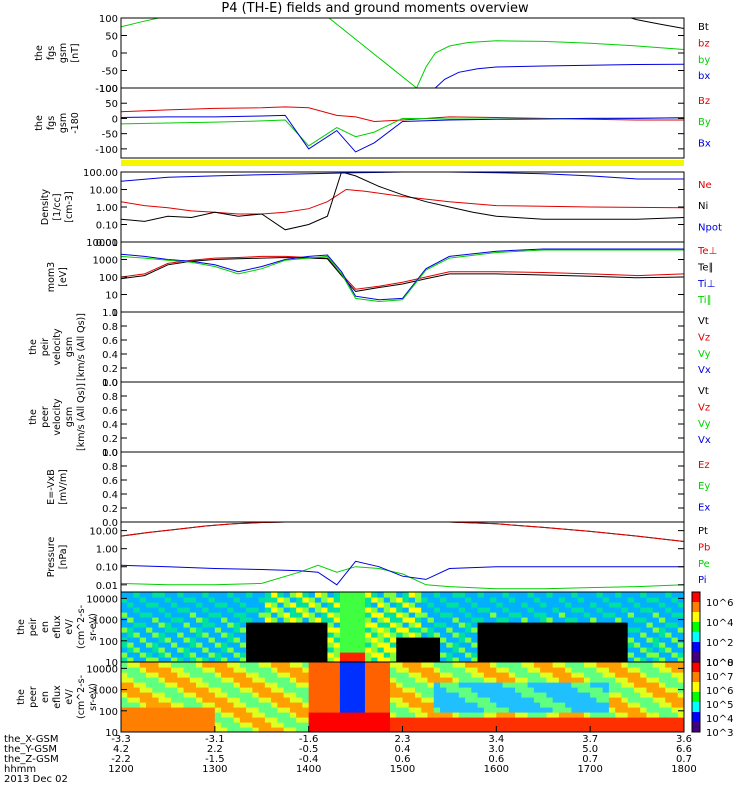 This screenshot has height=800, width=750. What do you see at coordinates (45, 417) in the screenshot?
I see `y-axis-label: peer` at bounding box center [45, 417].